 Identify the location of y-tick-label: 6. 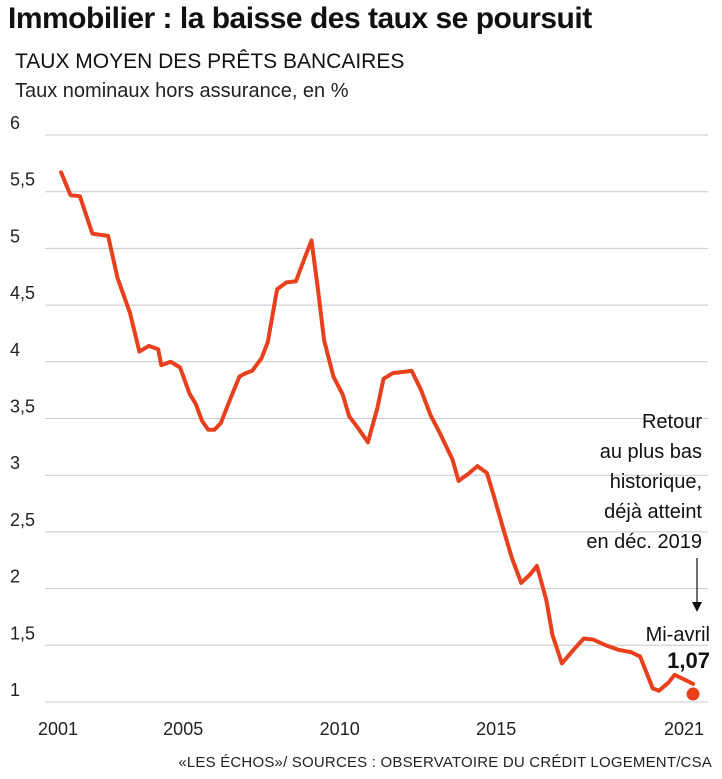
(15, 123).